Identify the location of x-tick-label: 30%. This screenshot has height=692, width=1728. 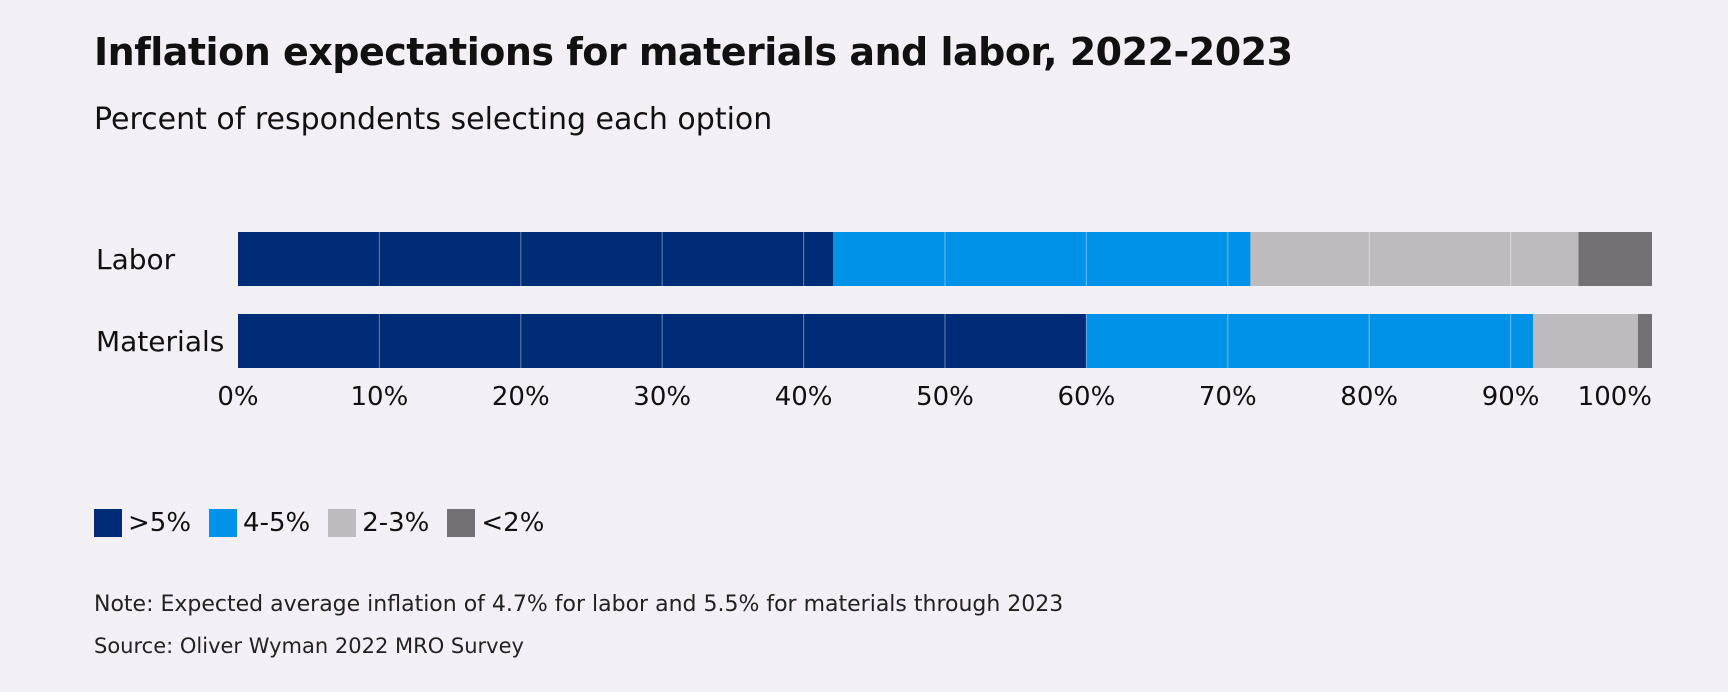
(662, 397).